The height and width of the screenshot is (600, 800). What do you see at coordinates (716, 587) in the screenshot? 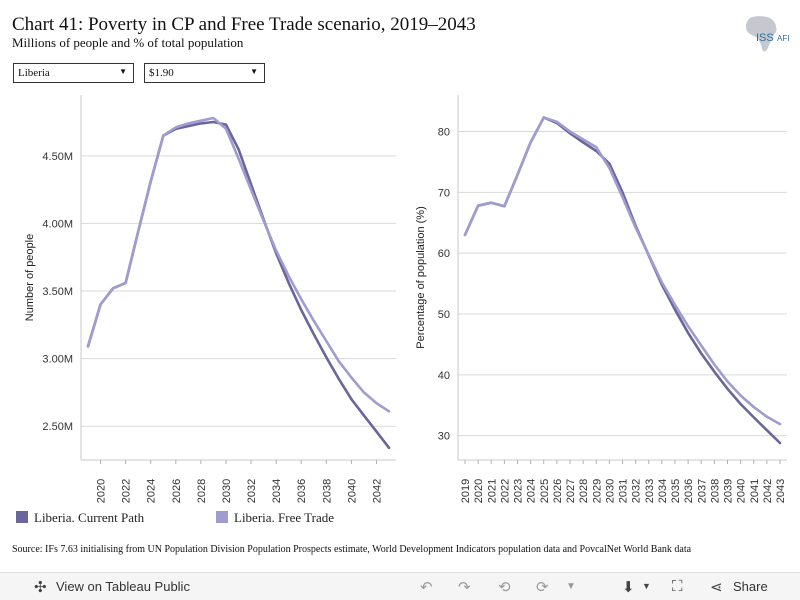
I see `share-icon: ⋖` at bounding box center [716, 587].